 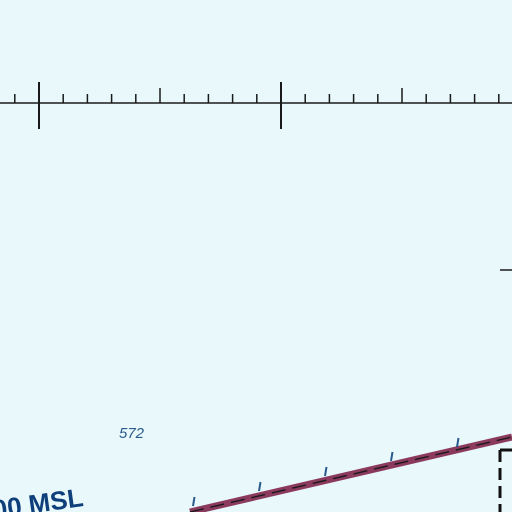 I want to click on boundary-ticks, so click(x=326, y=472).